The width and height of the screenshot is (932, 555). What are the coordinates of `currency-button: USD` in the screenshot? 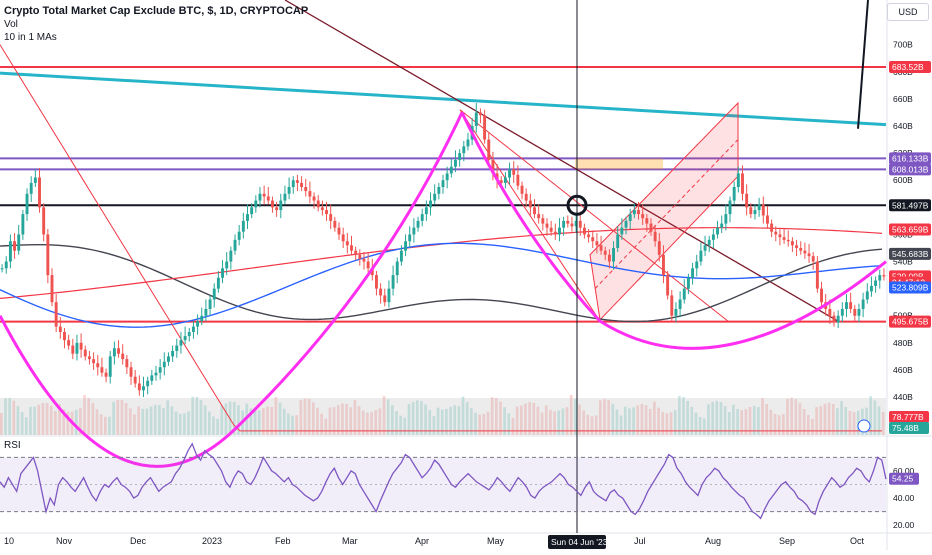 It's located at (908, 12).